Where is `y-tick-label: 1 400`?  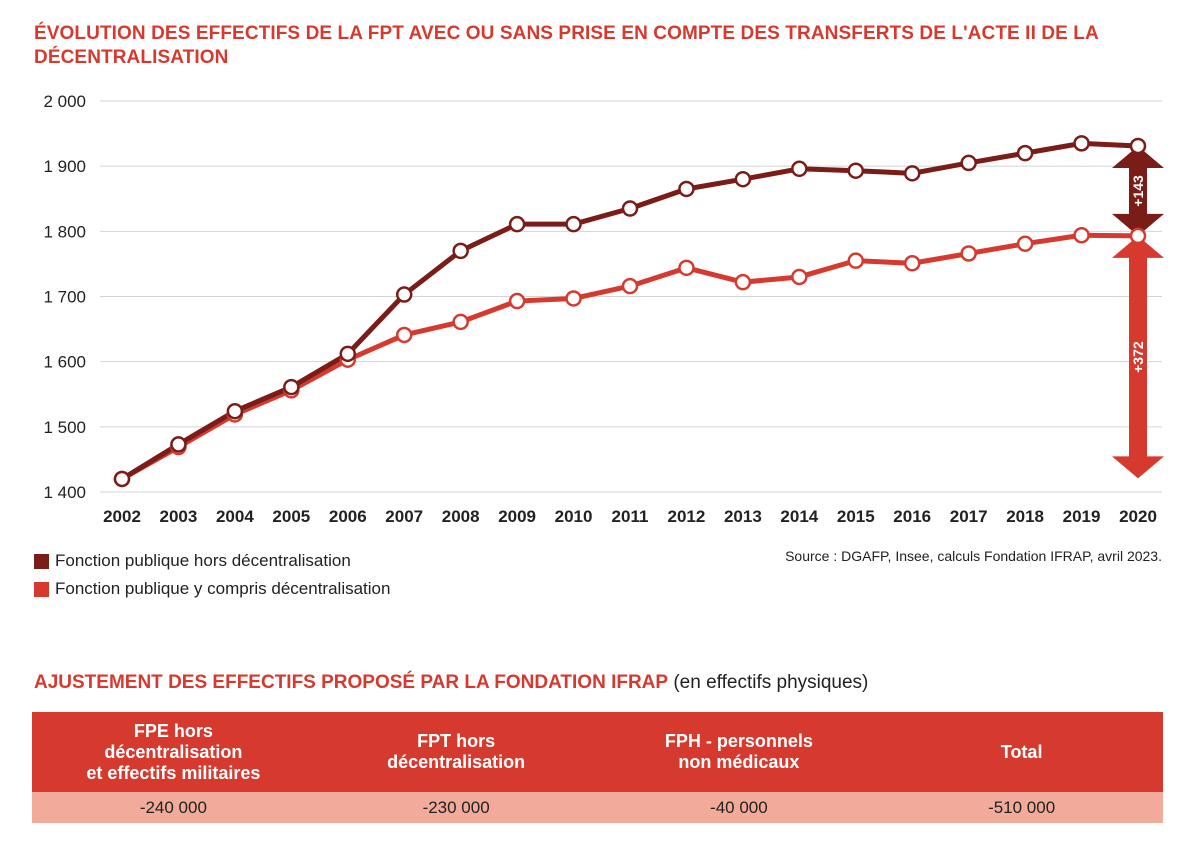
y-tick-label: 1 400 is located at coordinates (64, 492).